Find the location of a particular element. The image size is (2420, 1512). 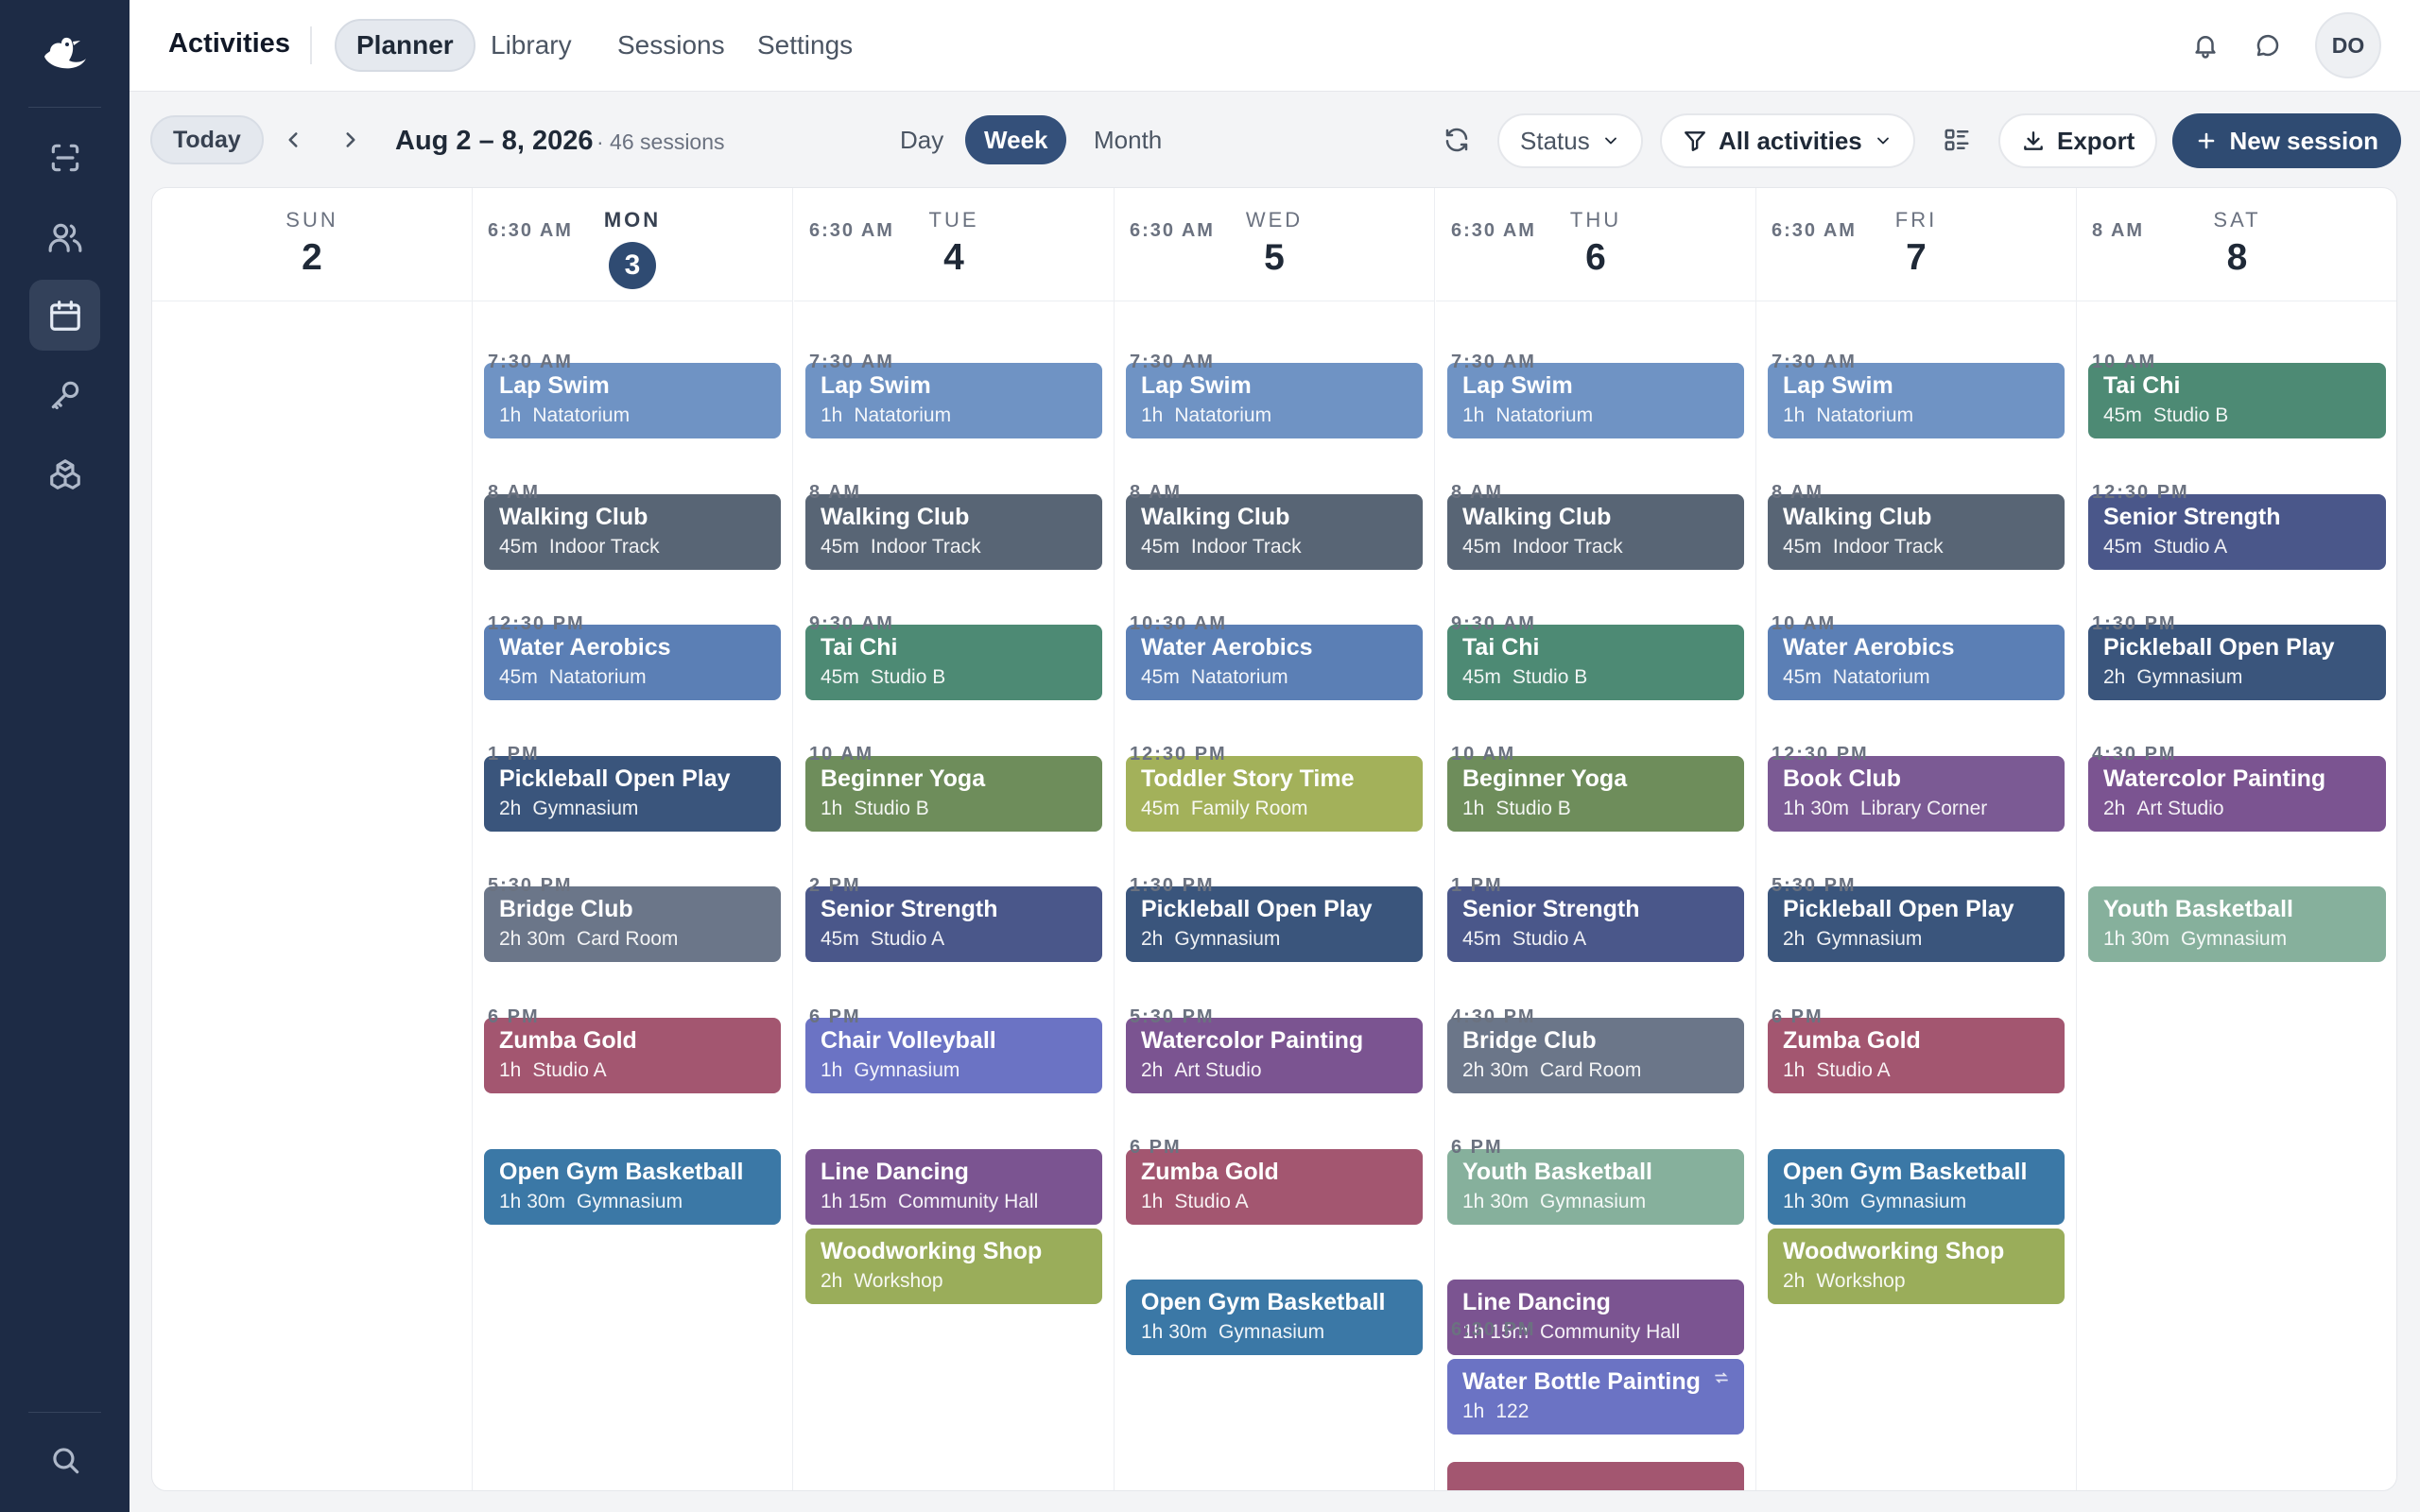

session-meta: 1h 30m Gymnasium is located at coordinates (632, 1202).